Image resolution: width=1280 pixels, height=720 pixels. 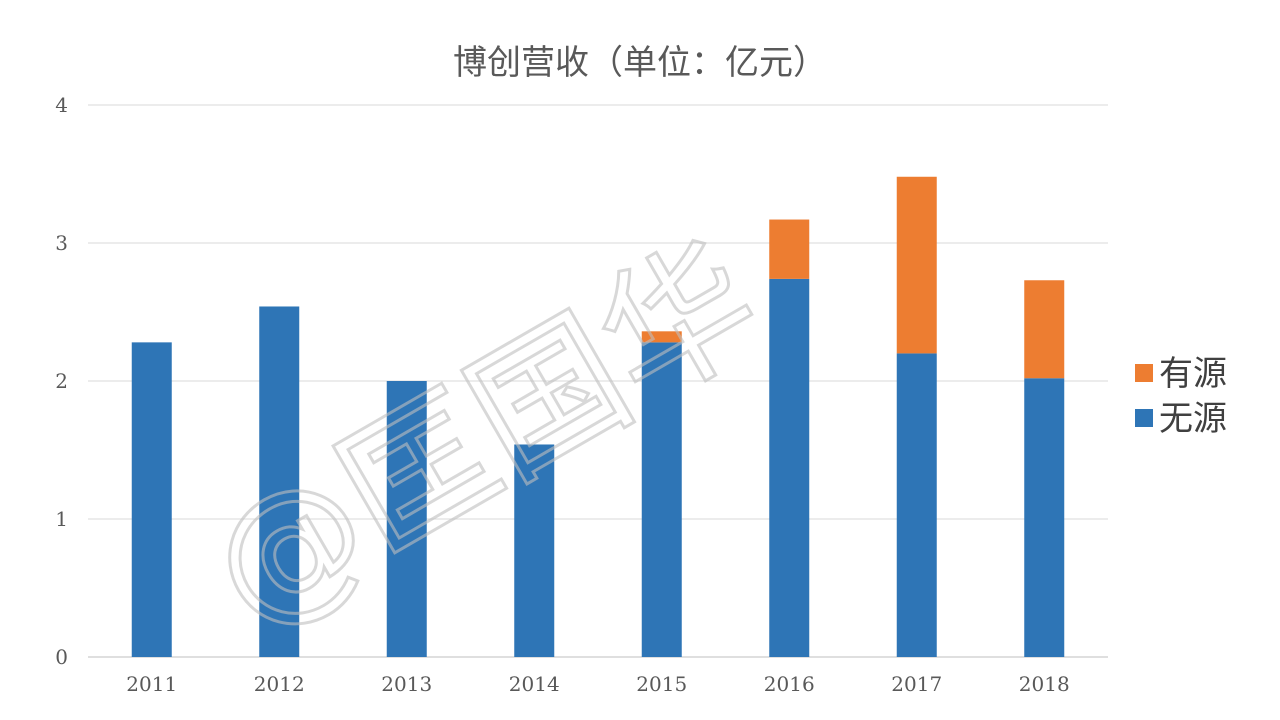 What do you see at coordinates (534, 684) in the screenshot?
I see `x-tick-label: 2014` at bounding box center [534, 684].